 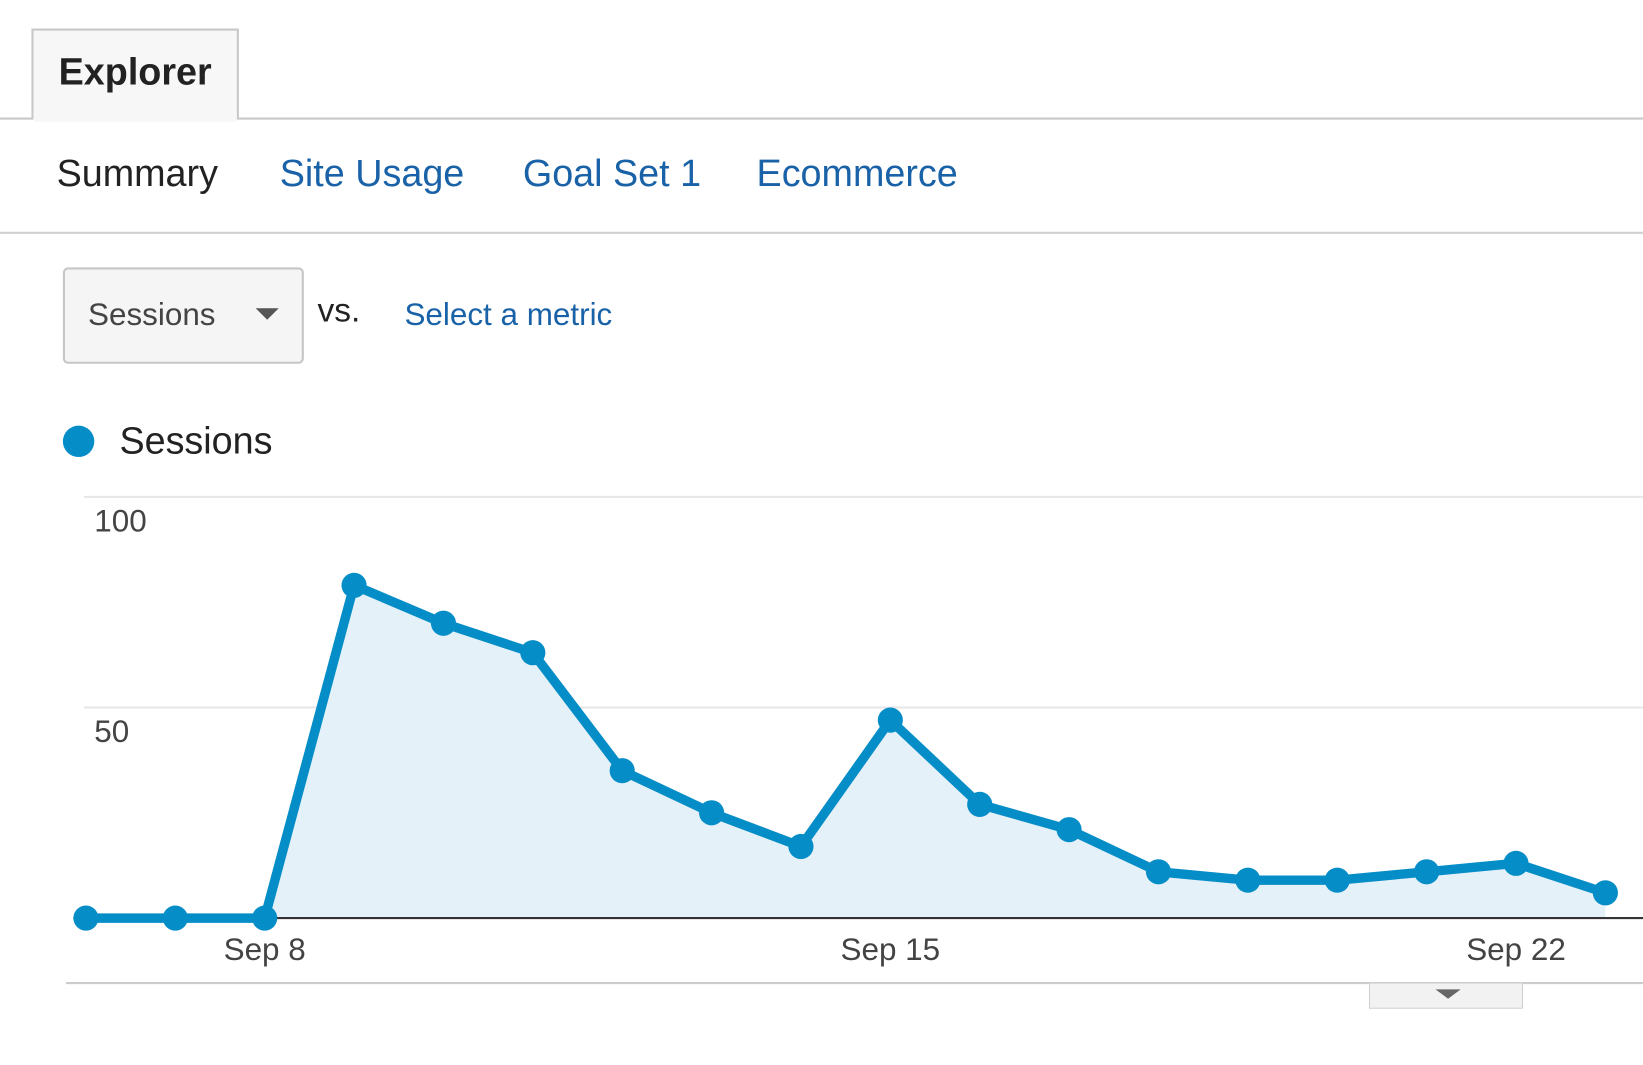 I want to click on x-tick-label: Sep 8, so click(x=265, y=949).